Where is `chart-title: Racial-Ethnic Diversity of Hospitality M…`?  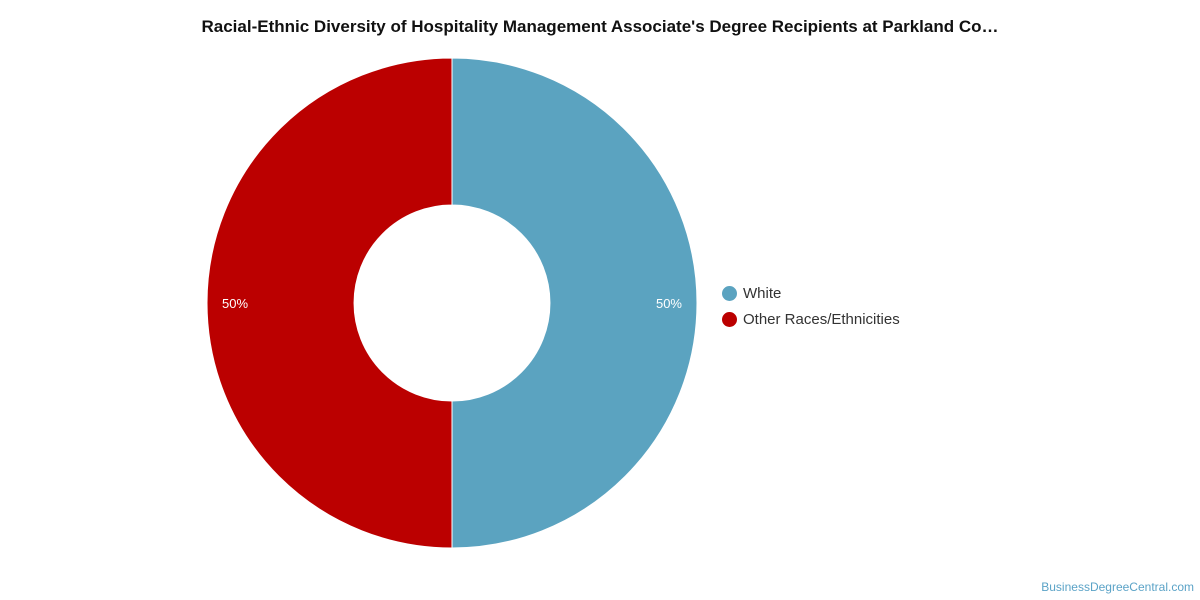
chart-title: Racial-Ethnic Diversity of Hospitality M… is located at coordinates (600, 26).